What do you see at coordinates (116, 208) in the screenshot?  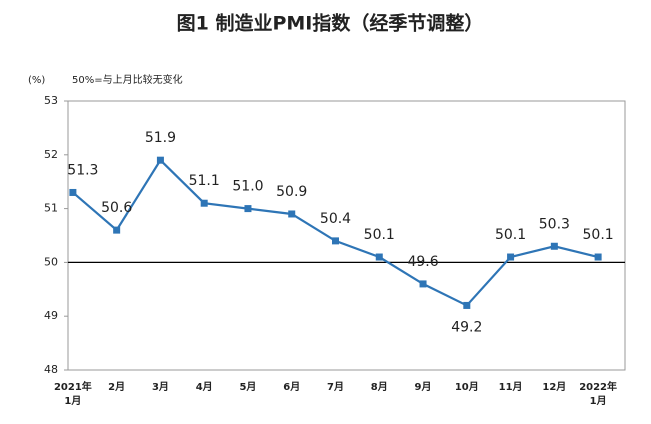 I see `value-label: 50.6` at bounding box center [116, 208].